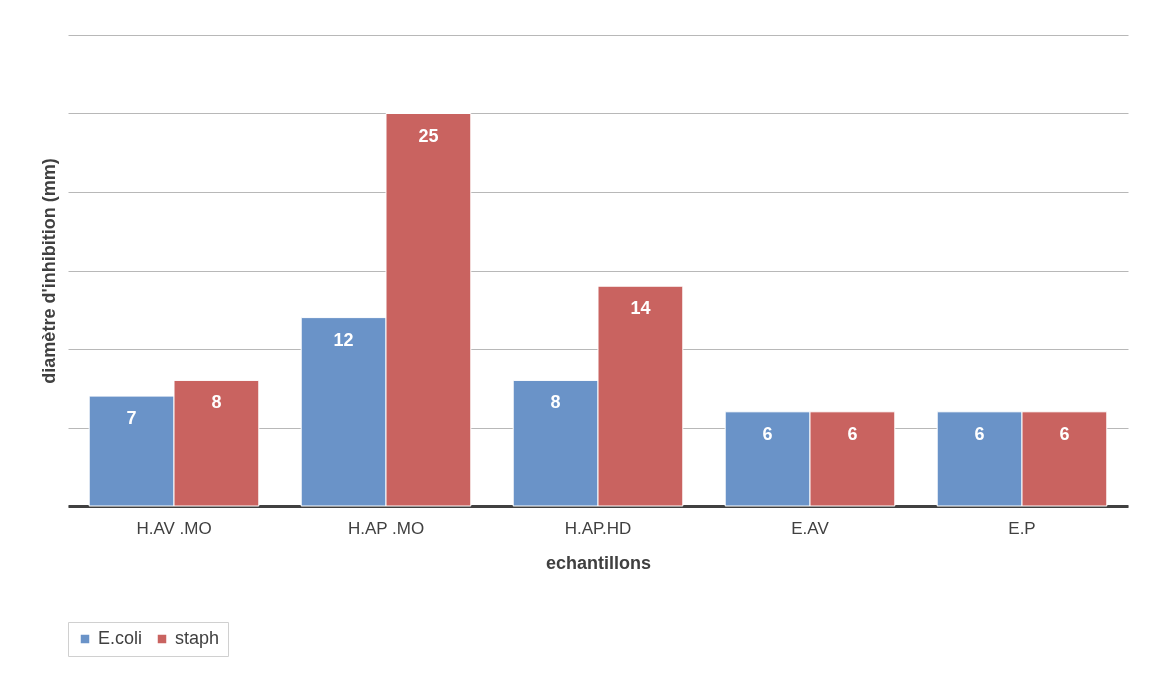 The height and width of the screenshot is (681, 1155). I want to click on x-tick-label: H.AP .MO, so click(386, 528).